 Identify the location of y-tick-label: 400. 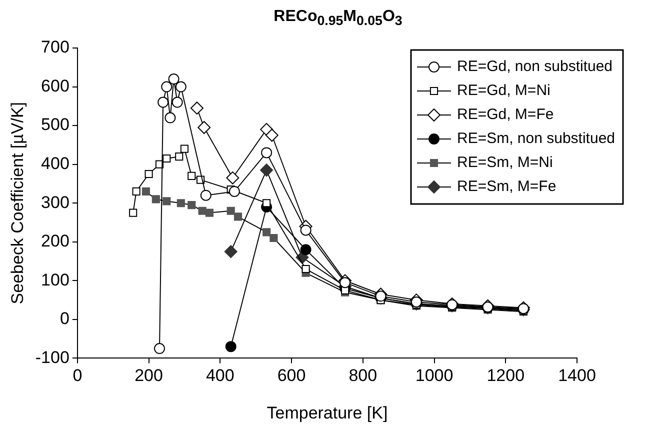
(55, 164).